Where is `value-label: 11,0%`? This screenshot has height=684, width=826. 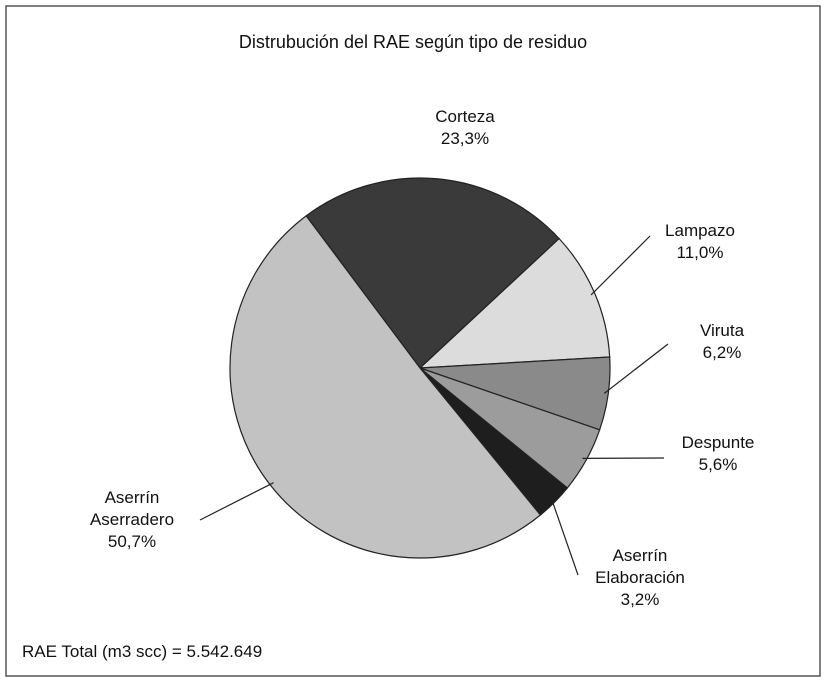 value-label: 11,0% is located at coordinates (700, 252).